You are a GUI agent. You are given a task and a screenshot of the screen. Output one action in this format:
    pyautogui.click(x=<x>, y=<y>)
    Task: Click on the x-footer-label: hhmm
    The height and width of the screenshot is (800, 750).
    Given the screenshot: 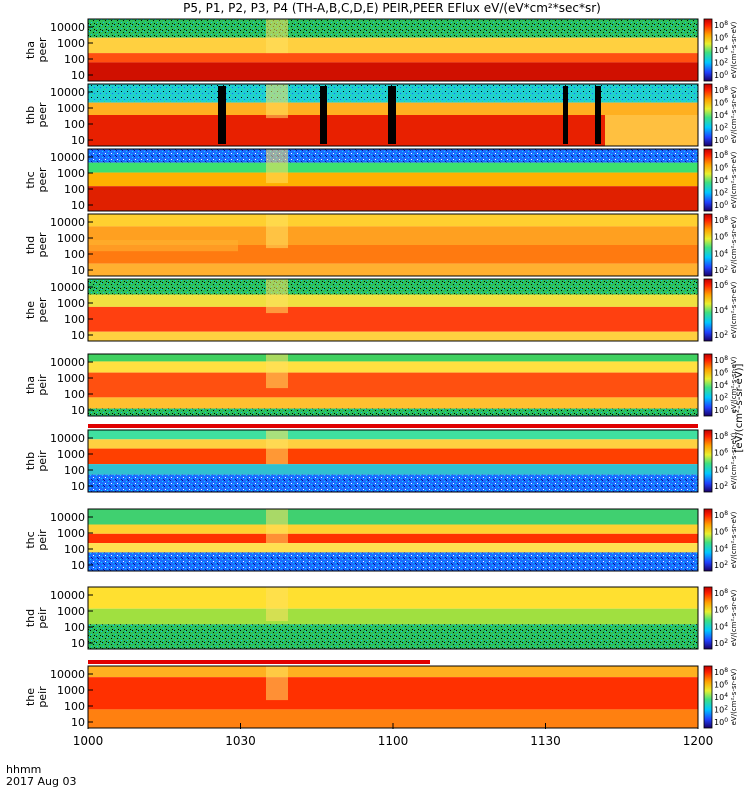 What is the action you would take?
    pyautogui.click(x=23, y=769)
    